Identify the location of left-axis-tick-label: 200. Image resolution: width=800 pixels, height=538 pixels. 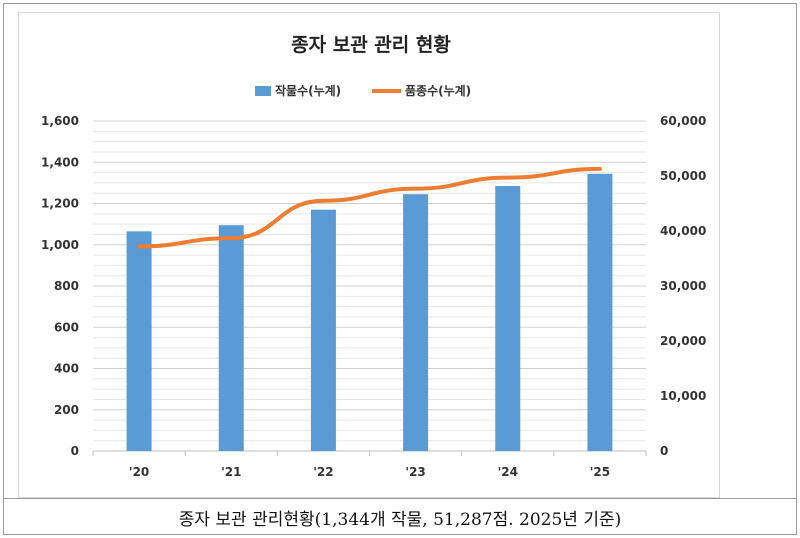
(66, 410).